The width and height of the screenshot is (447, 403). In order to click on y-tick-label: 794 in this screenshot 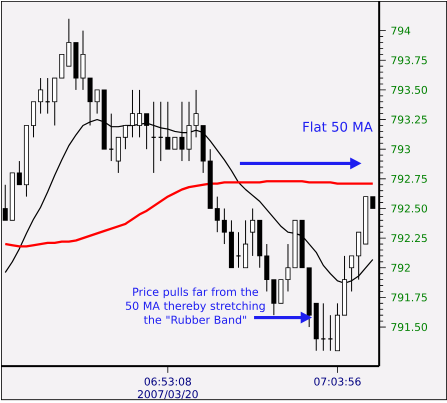, I will do `click(400, 30)`.